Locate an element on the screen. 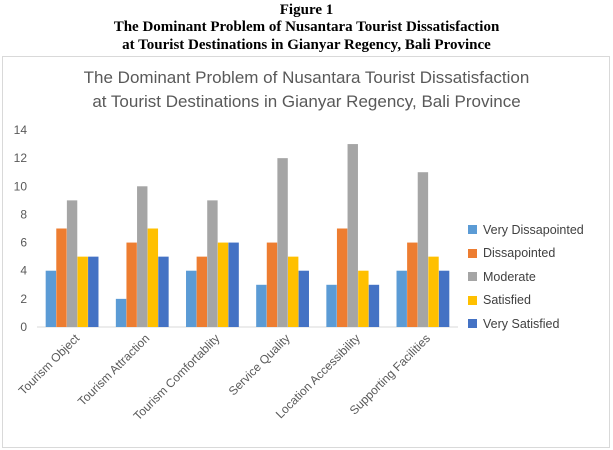 The width and height of the screenshot is (613, 450). y-tick-label: 8 is located at coordinates (23, 214).